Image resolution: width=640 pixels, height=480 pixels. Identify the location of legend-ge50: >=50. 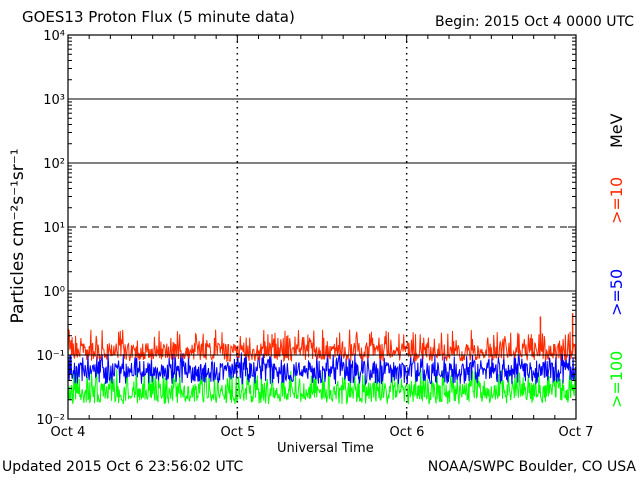
(616, 292).